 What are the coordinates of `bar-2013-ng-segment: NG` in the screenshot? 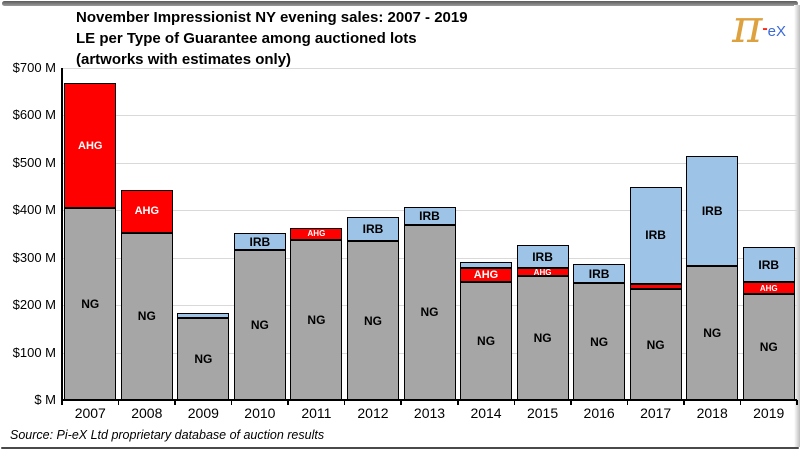 It's located at (429, 312).